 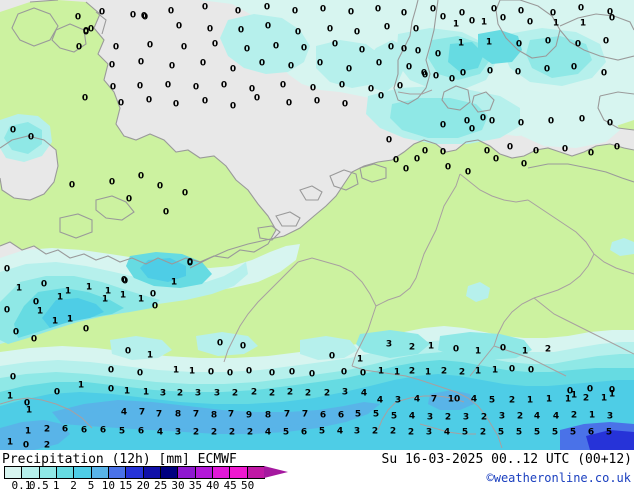 I want to click on color-scale-swatches, so click(x=134, y=472).